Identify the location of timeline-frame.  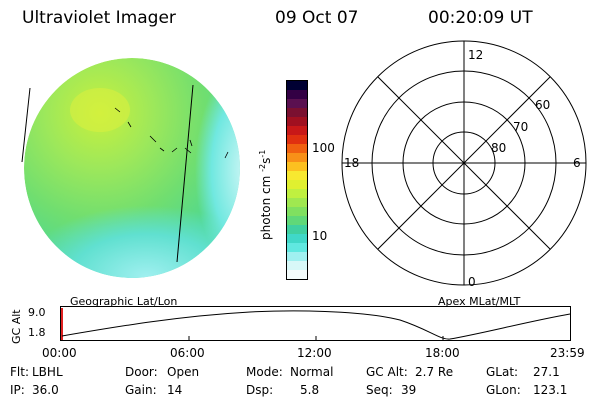
(315, 323).